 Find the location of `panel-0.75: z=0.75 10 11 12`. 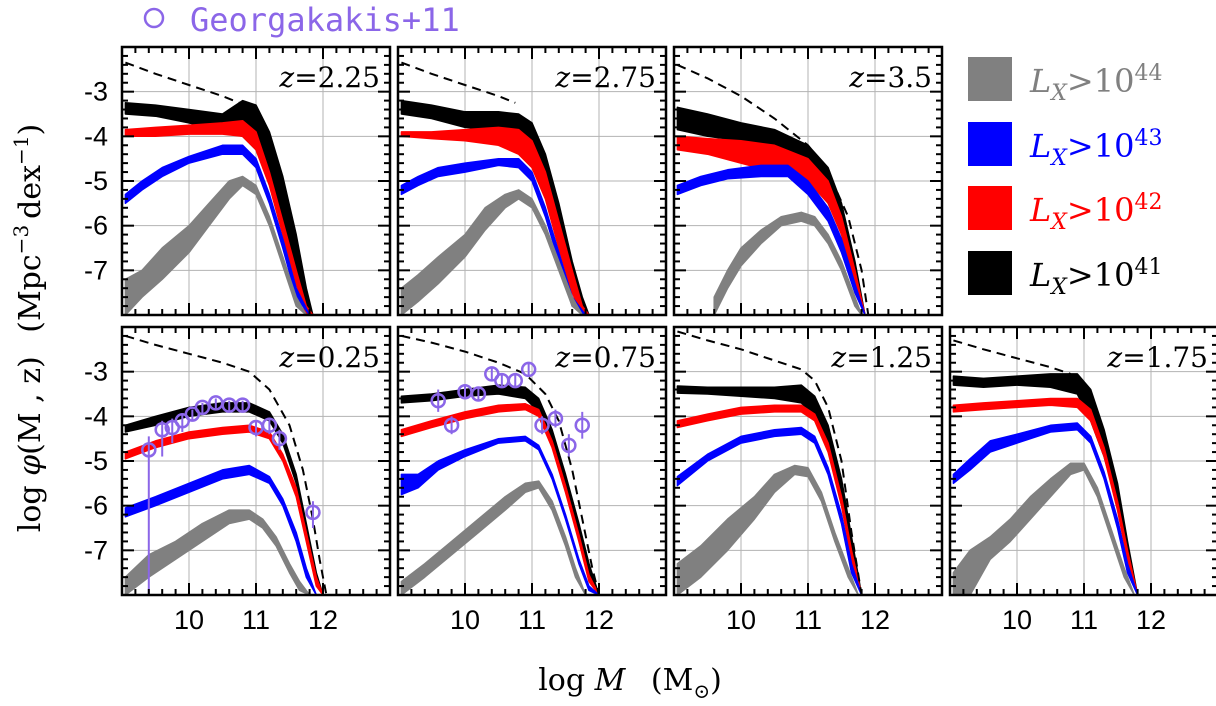

panel-0.75: z=0.75 10 11 12 is located at coordinates (532, 480).